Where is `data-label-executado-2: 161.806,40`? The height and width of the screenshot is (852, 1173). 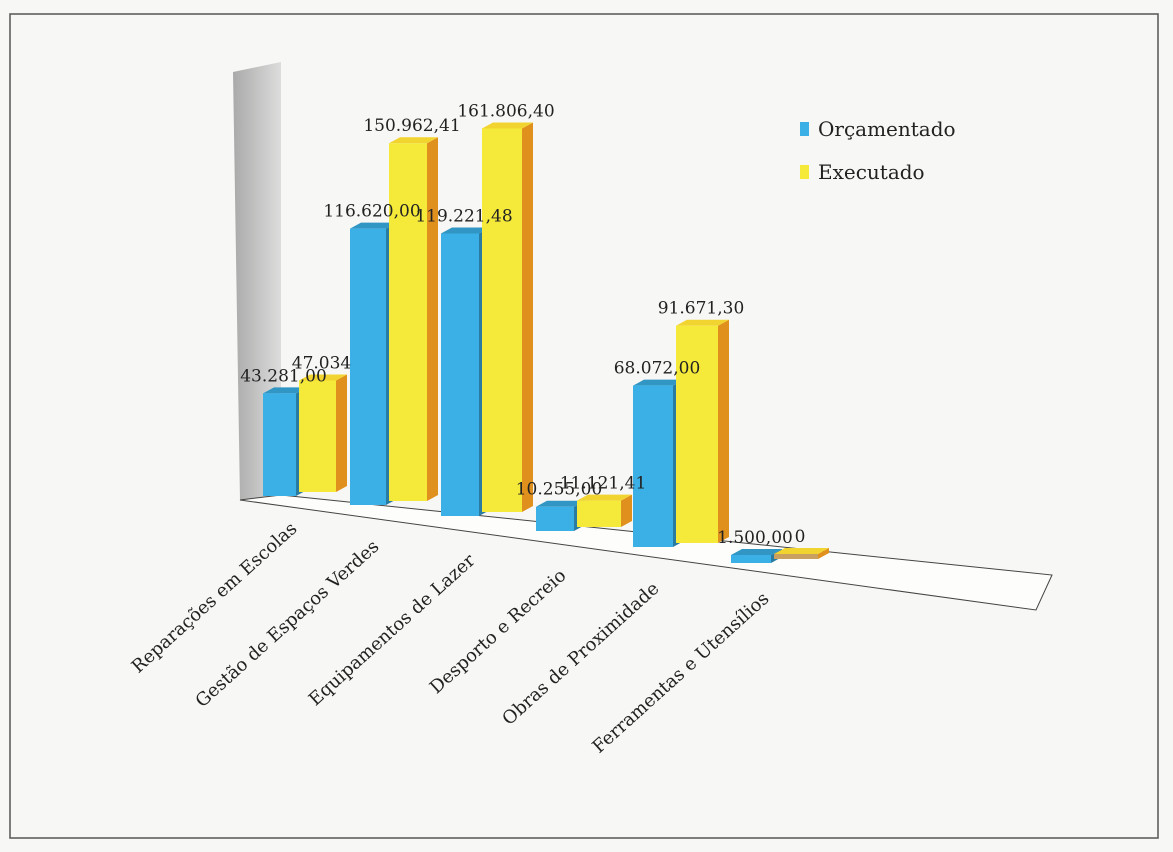
data-label-executado-2: 161.806,40 is located at coordinates (505, 112).